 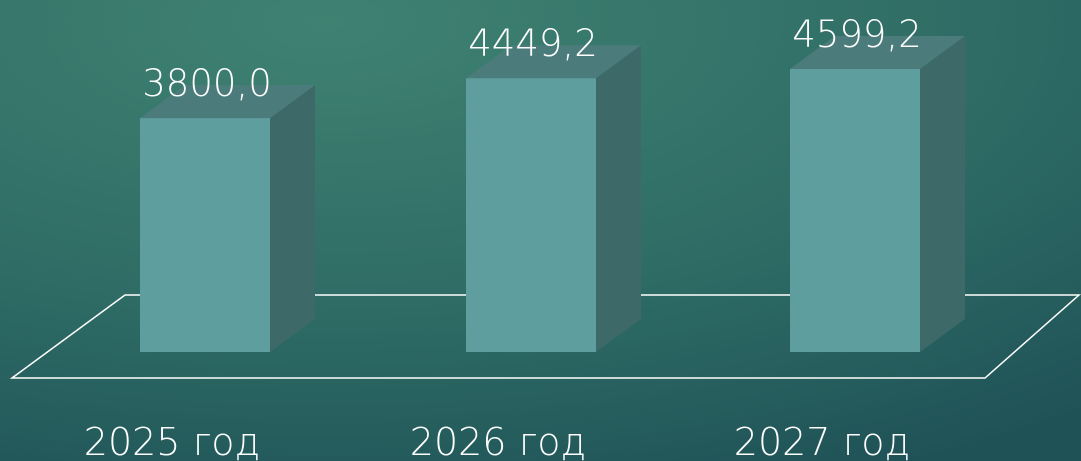 I want to click on value-label: 3800,0, so click(x=206, y=83).